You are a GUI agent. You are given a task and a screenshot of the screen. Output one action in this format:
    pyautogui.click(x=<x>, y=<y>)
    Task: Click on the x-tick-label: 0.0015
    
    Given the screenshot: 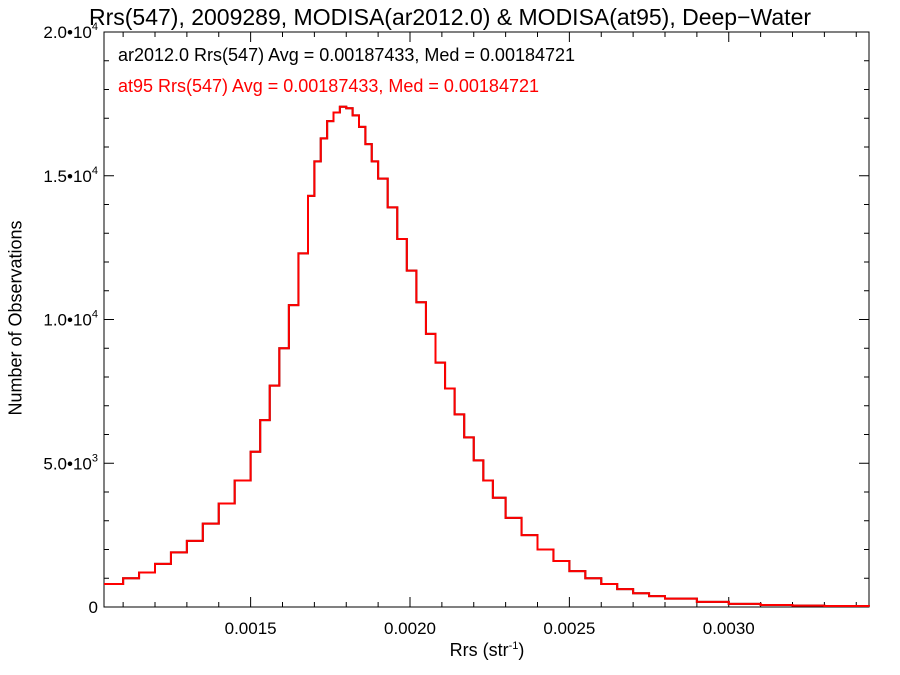 What is the action you would take?
    pyautogui.click(x=251, y=628)
    